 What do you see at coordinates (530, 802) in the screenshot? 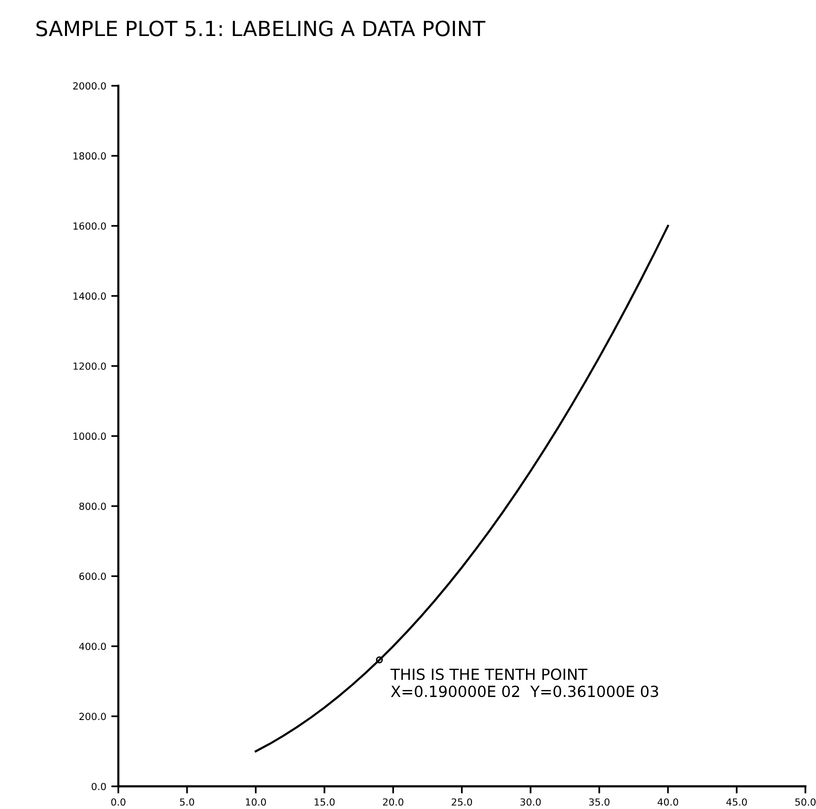
I see `x-tick-label: 30.0` at bounding box center [530, 802].